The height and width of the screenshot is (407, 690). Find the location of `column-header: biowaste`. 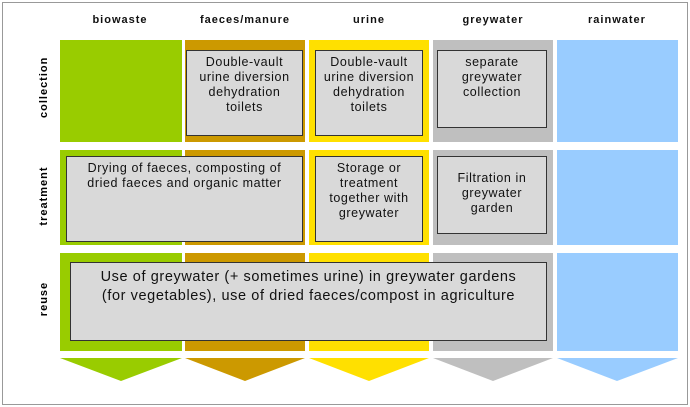

column-header: biowaste is located at coordinates (120, 20).